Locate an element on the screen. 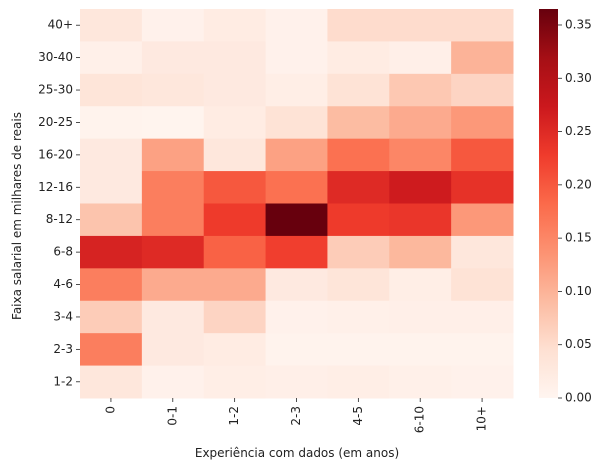 This screenshot has height=470, width=608. colorbar-tick-label: 0.10 is located at coordinates (578, 291).